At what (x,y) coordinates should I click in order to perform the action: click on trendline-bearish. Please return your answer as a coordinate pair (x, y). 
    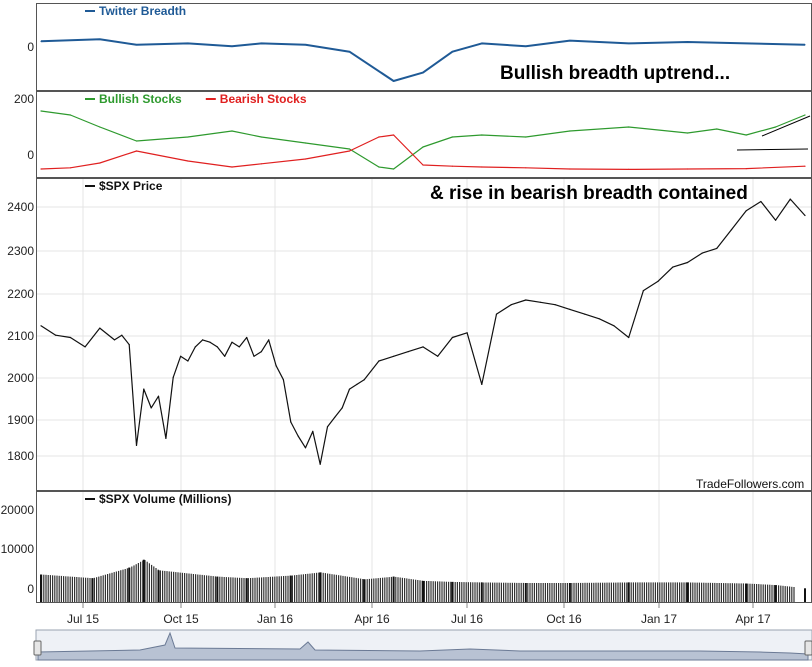
    Looking at the image, I should click on (772, 149).